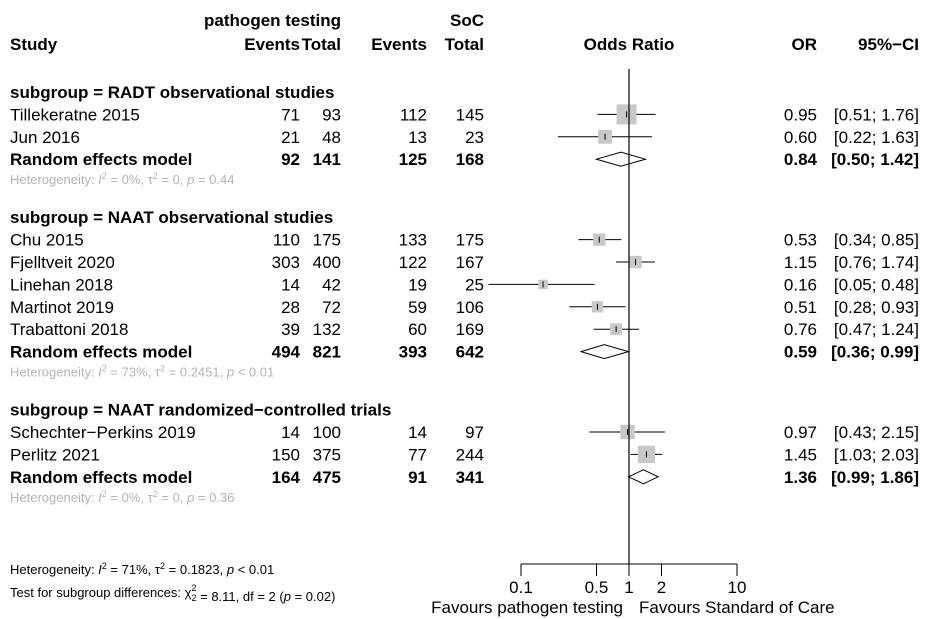  I want to click on model-events-pathogen: 164, so click(286, 477).